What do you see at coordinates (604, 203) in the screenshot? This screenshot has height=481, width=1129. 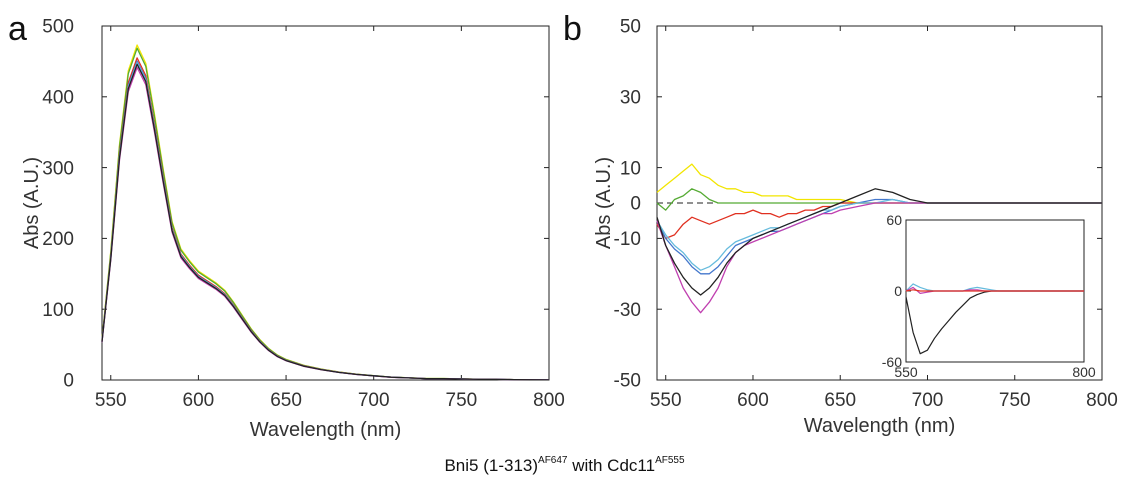 I see `b-y-axis-label: Abs (A.U.)` at bounding box center [604, 203].